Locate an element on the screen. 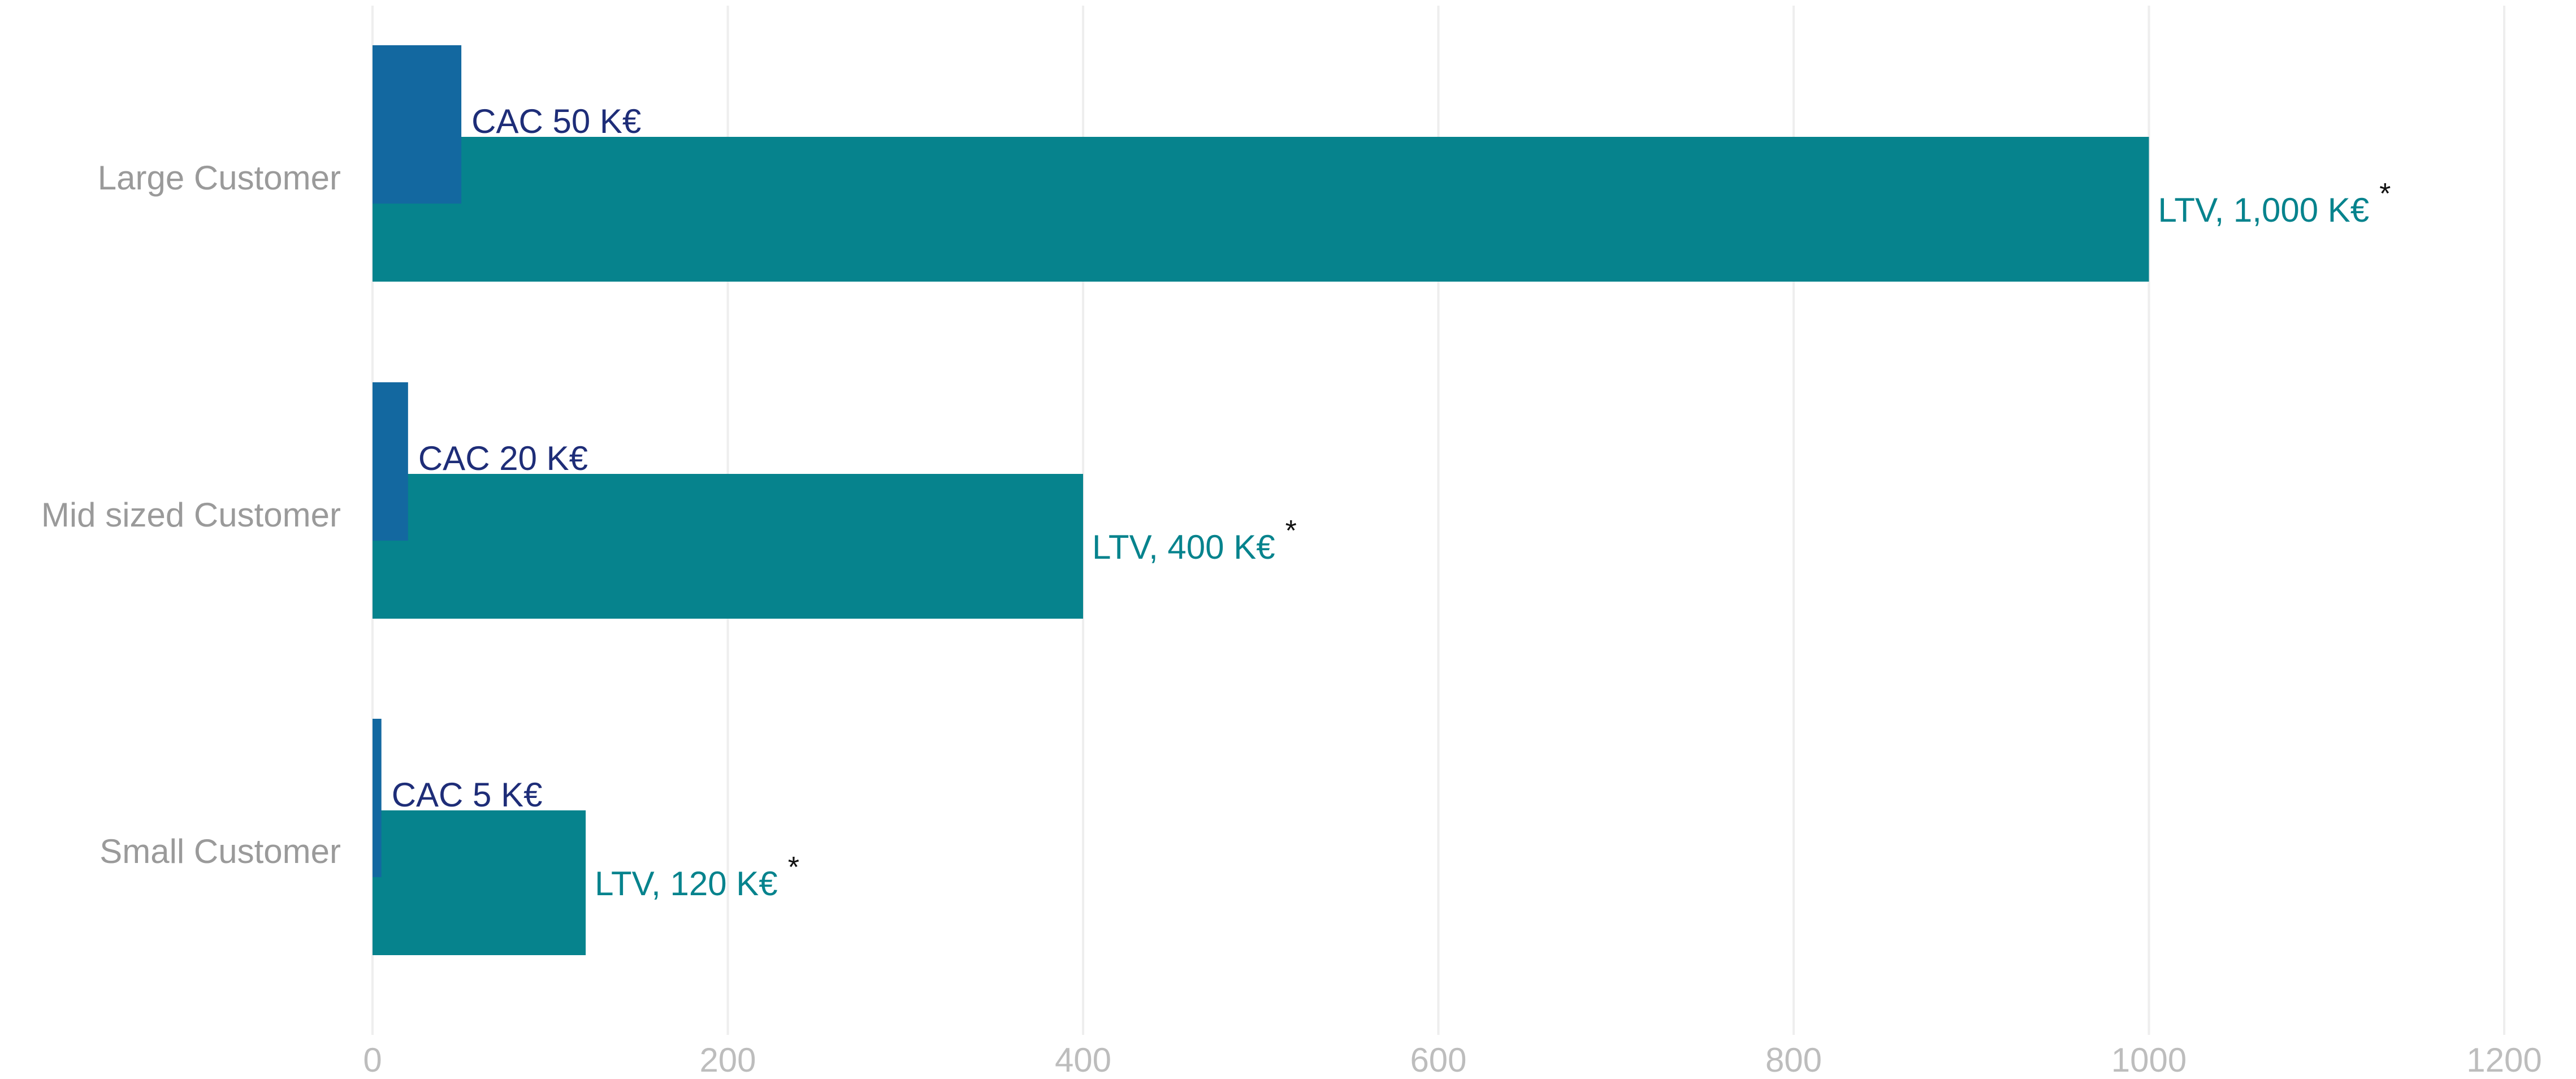  category-label: Small Customer is located at coordinates (220, 851).